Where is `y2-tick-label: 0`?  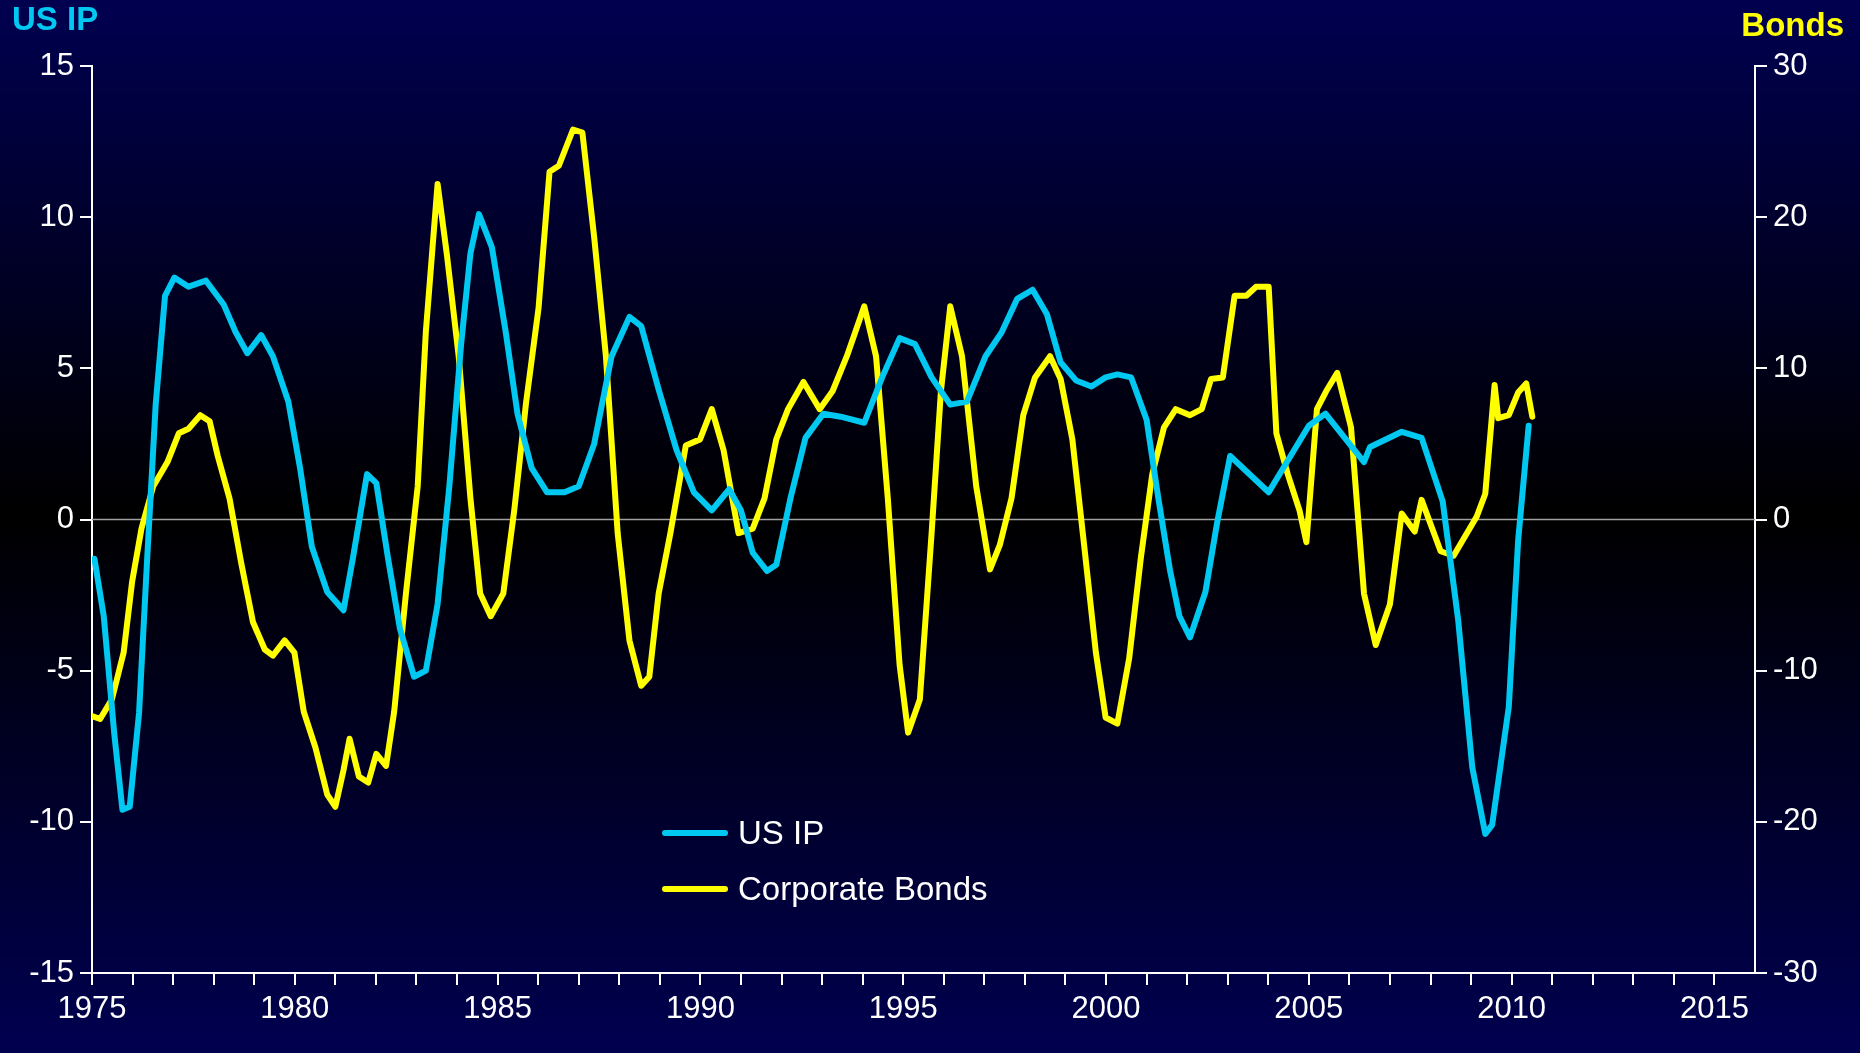
y2-tick-label: 0 is located at coordinates (1782, 518).